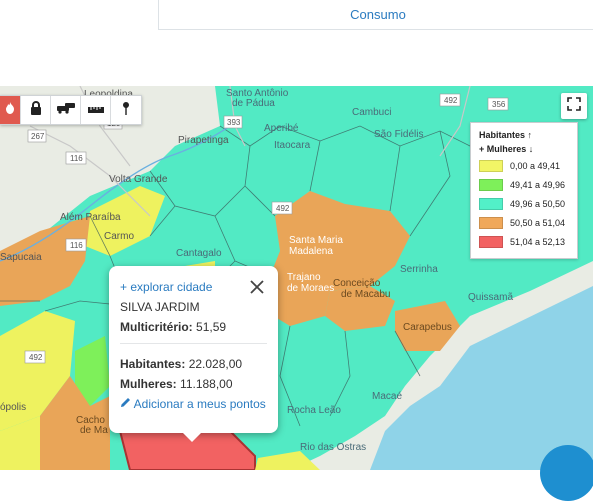 This screenshot has height=501, width=593. What do you see at coordinates (311, 251) in the screenshot?
I see `label-madalena: Madalena` at bounding box center [311, 251].